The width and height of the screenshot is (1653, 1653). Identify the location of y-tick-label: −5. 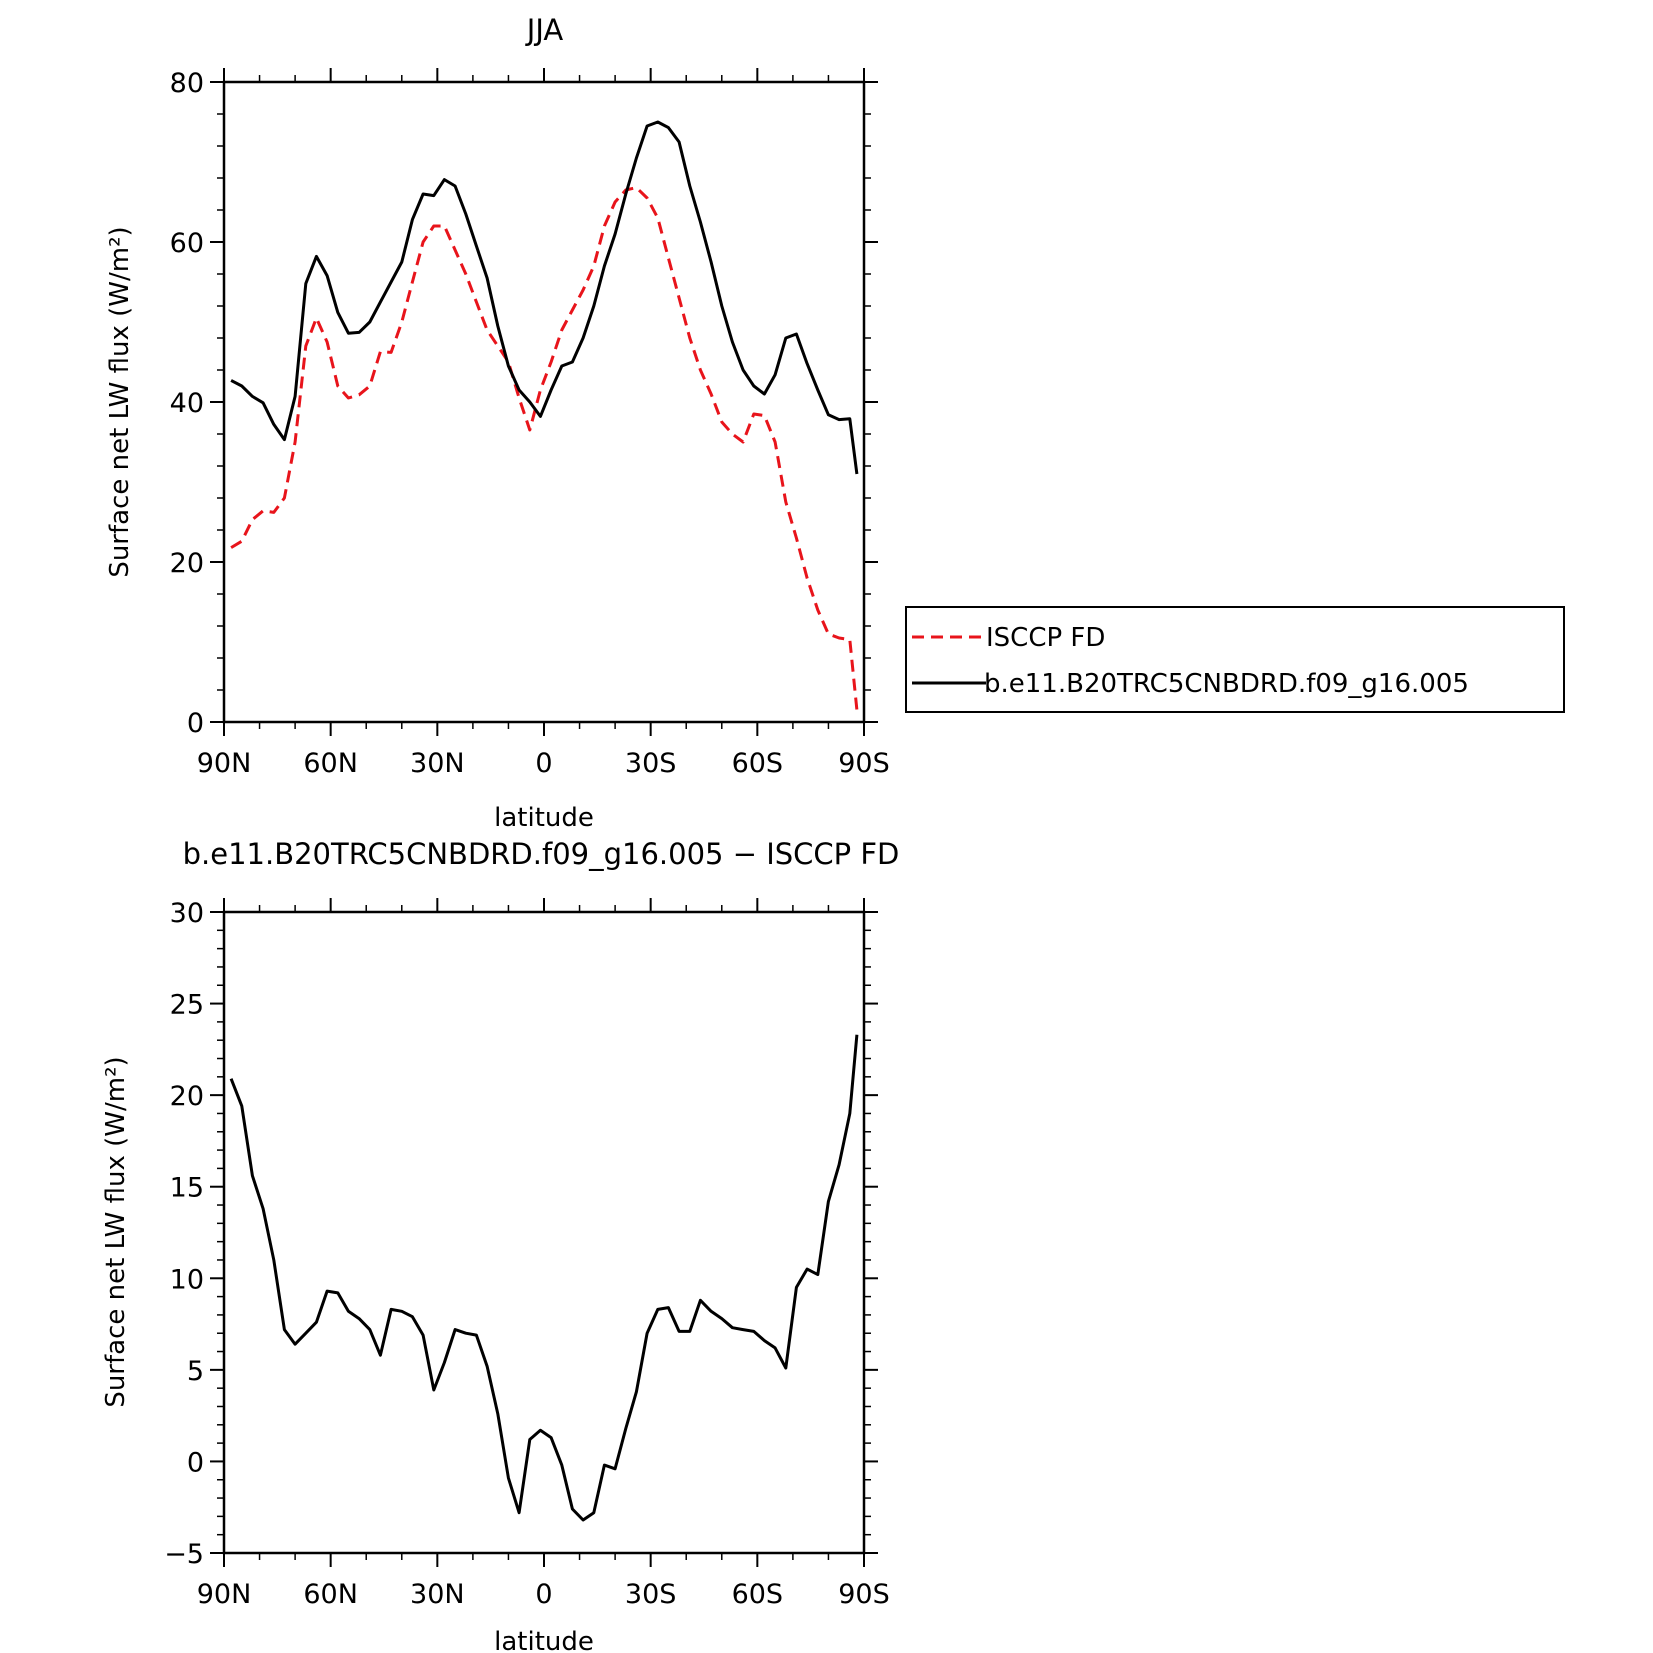
(184, 1554).